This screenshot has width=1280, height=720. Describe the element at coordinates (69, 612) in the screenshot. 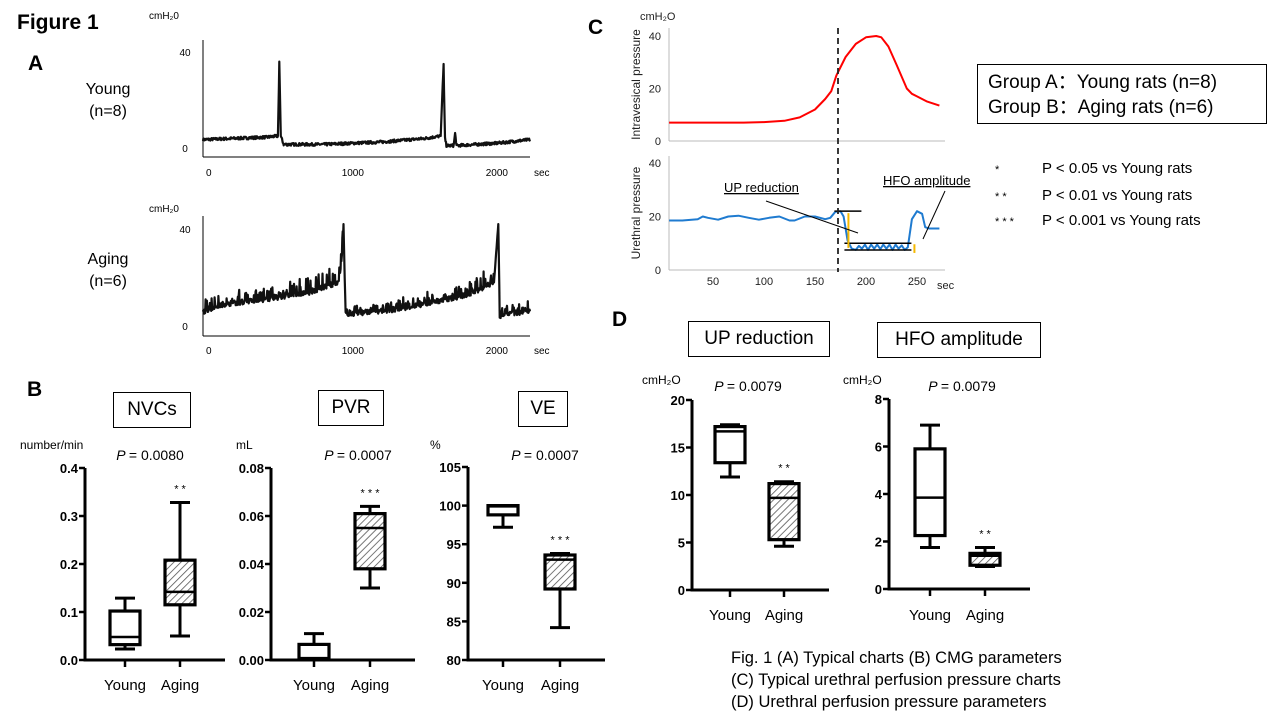

I see `y-tick-label: 0.1` at that location.